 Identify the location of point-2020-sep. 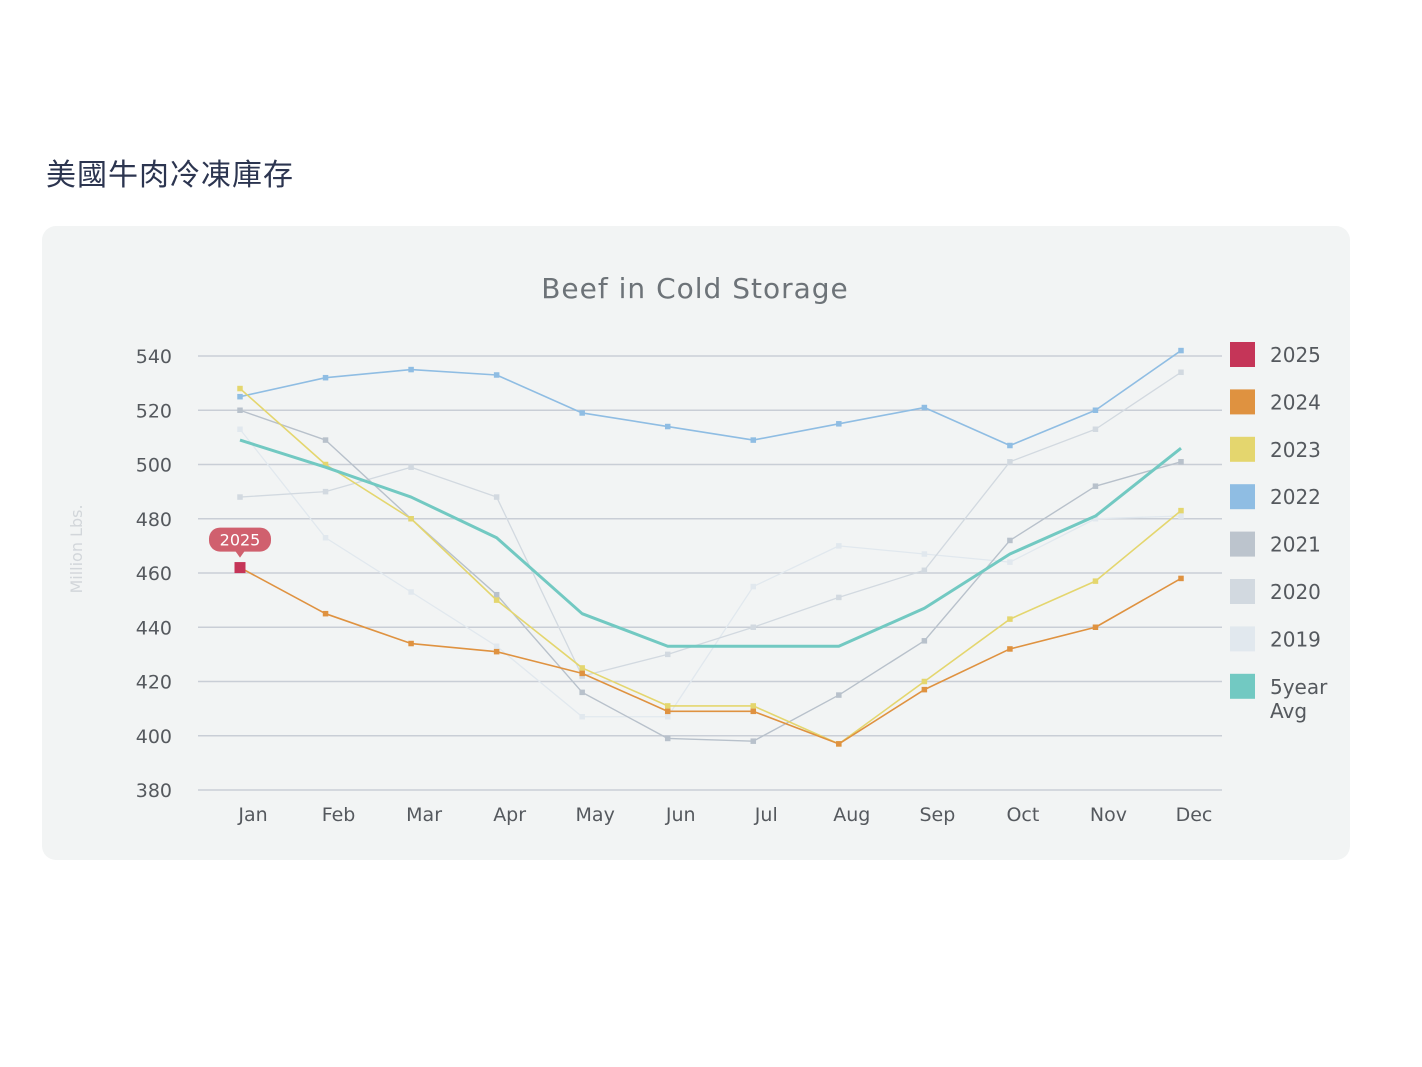
(924, 570).